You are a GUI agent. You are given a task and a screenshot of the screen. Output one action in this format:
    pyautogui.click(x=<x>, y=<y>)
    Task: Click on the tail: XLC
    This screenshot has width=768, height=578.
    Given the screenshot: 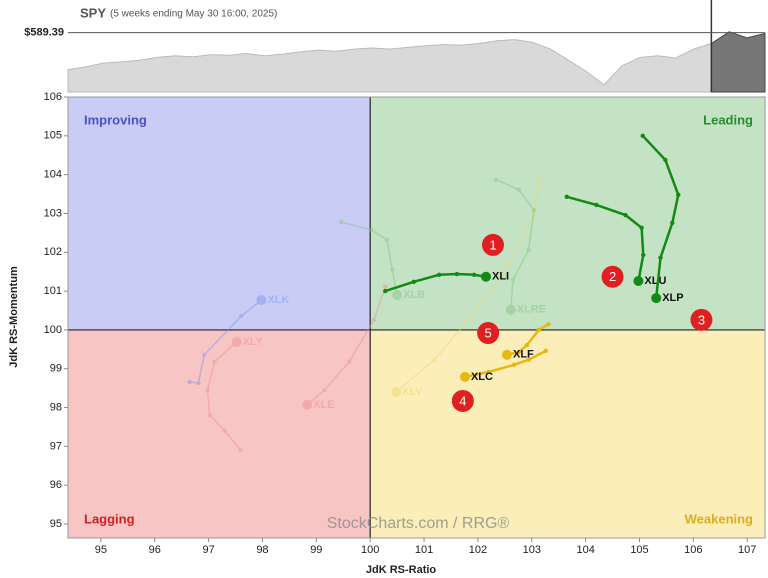 What is the action you would take?
    pyautogui.click(x=503, y=365)
    